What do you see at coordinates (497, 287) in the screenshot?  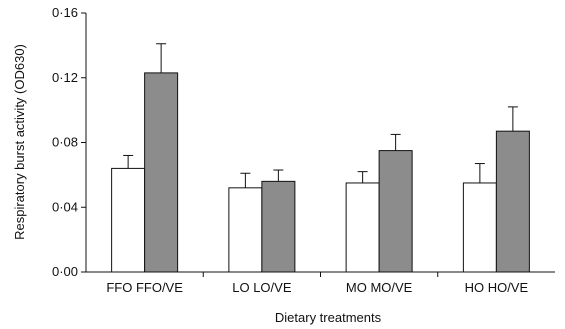 I see `x-tick-label: HO HO/VE` at bounding box center [497, 287].